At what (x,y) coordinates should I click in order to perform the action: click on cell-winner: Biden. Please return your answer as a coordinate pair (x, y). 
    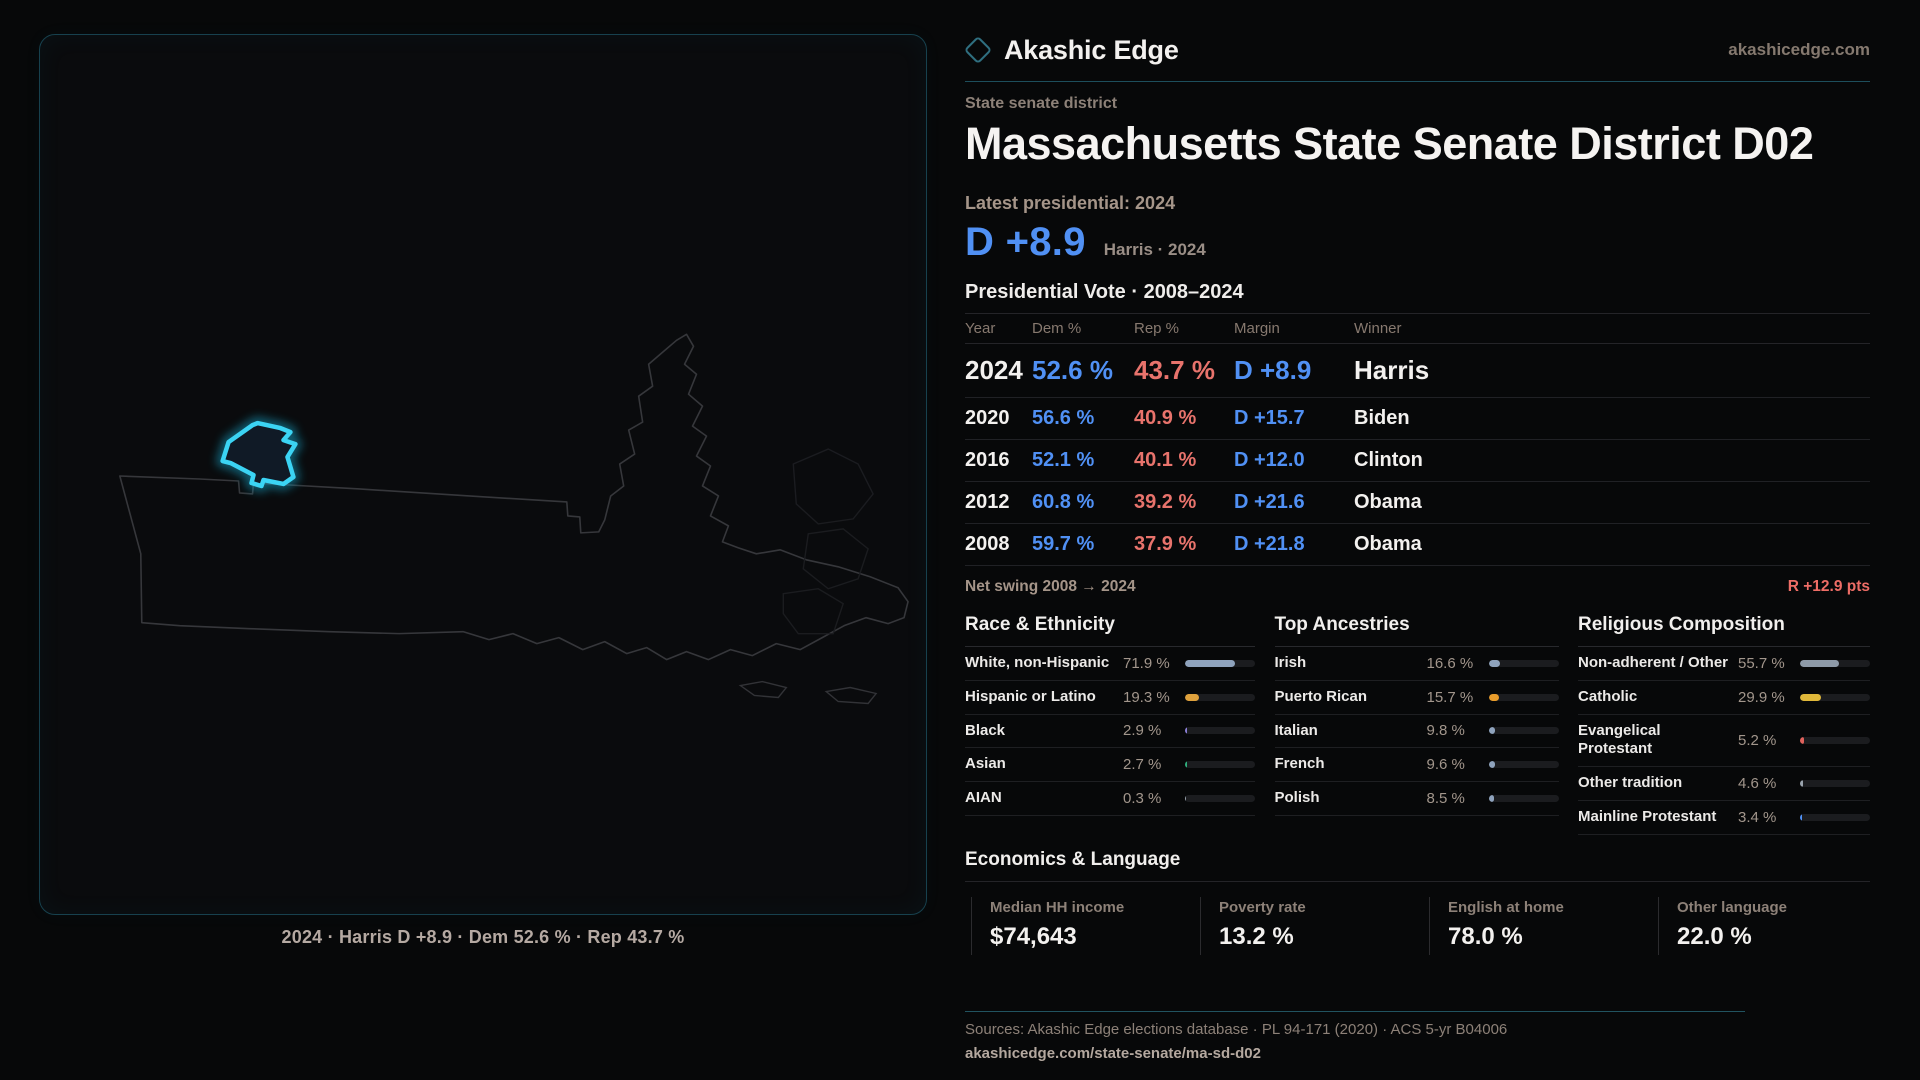
    Looking at the image, I should click on (1382, 418).